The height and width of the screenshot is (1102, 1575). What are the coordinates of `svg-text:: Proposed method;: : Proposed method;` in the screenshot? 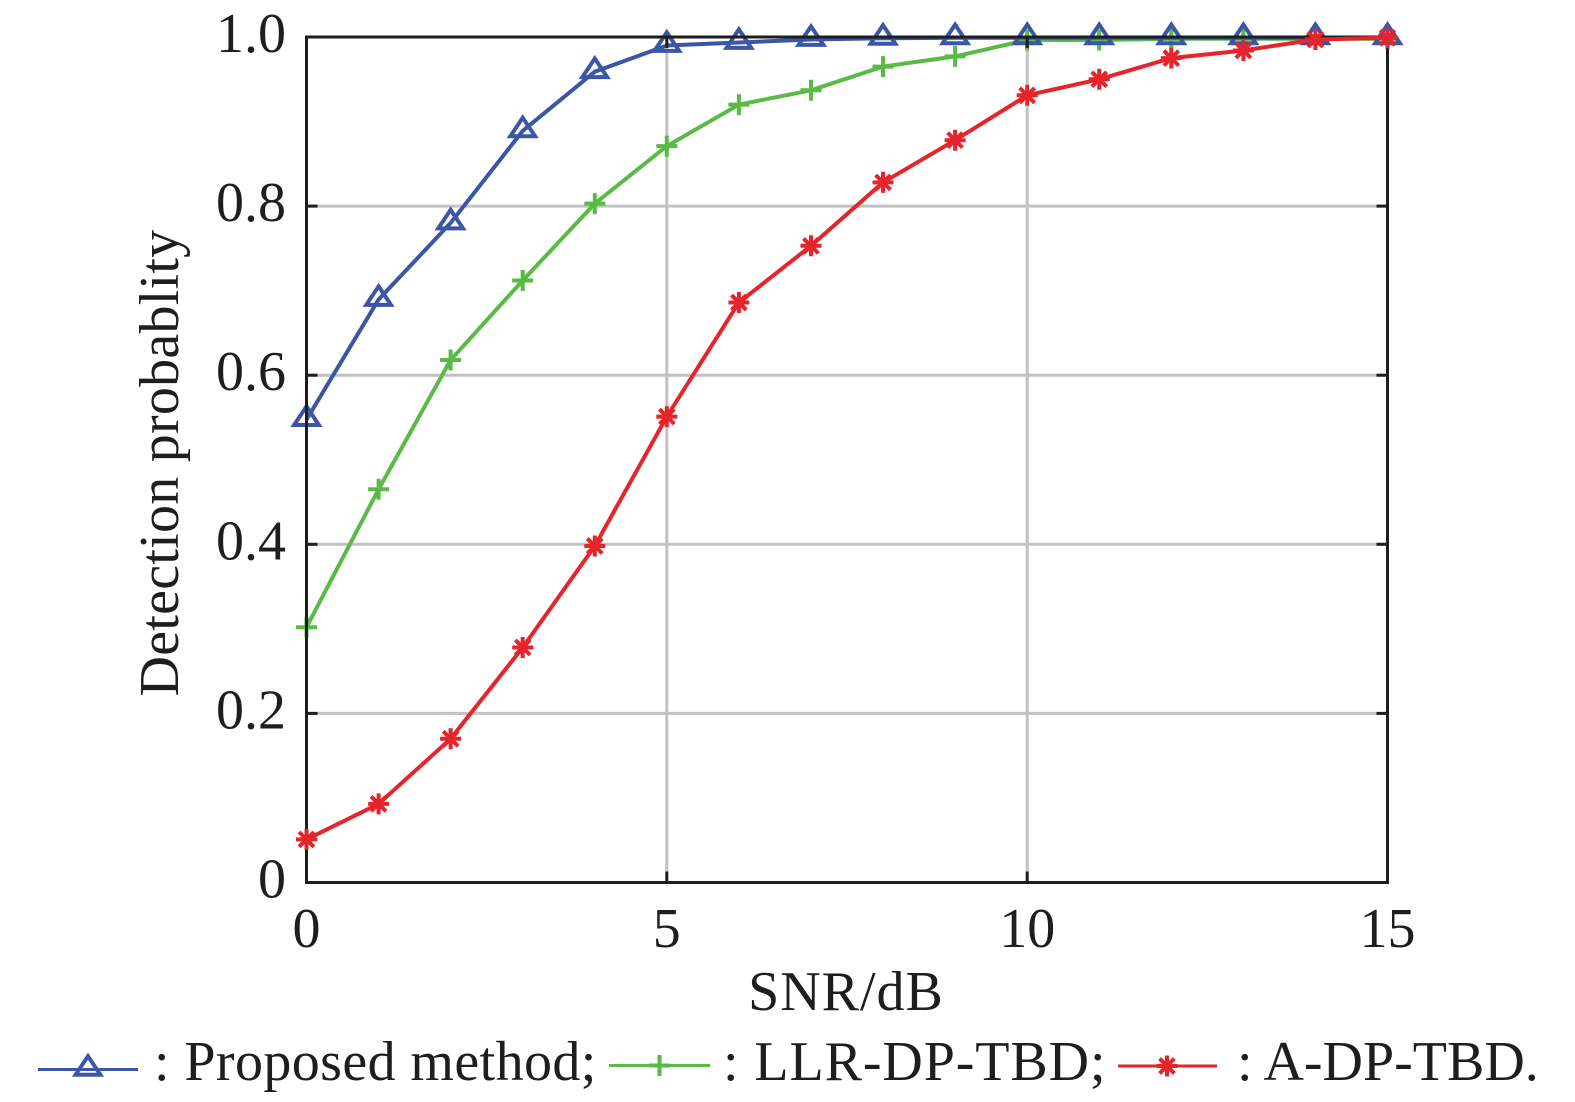 It's located at (375, 1062).